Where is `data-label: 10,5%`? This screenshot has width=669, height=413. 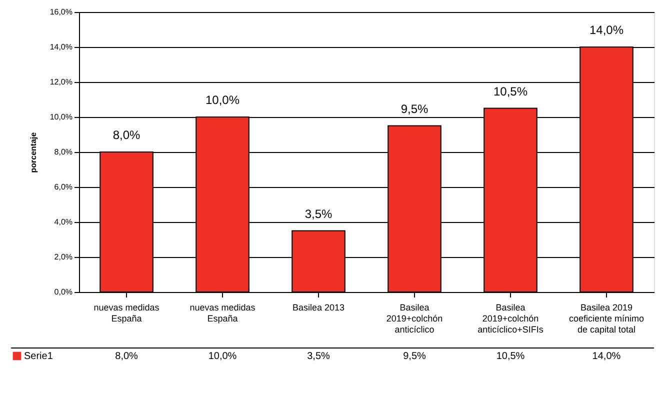
data-label: 10,5% is located at coordinates (510, 356).